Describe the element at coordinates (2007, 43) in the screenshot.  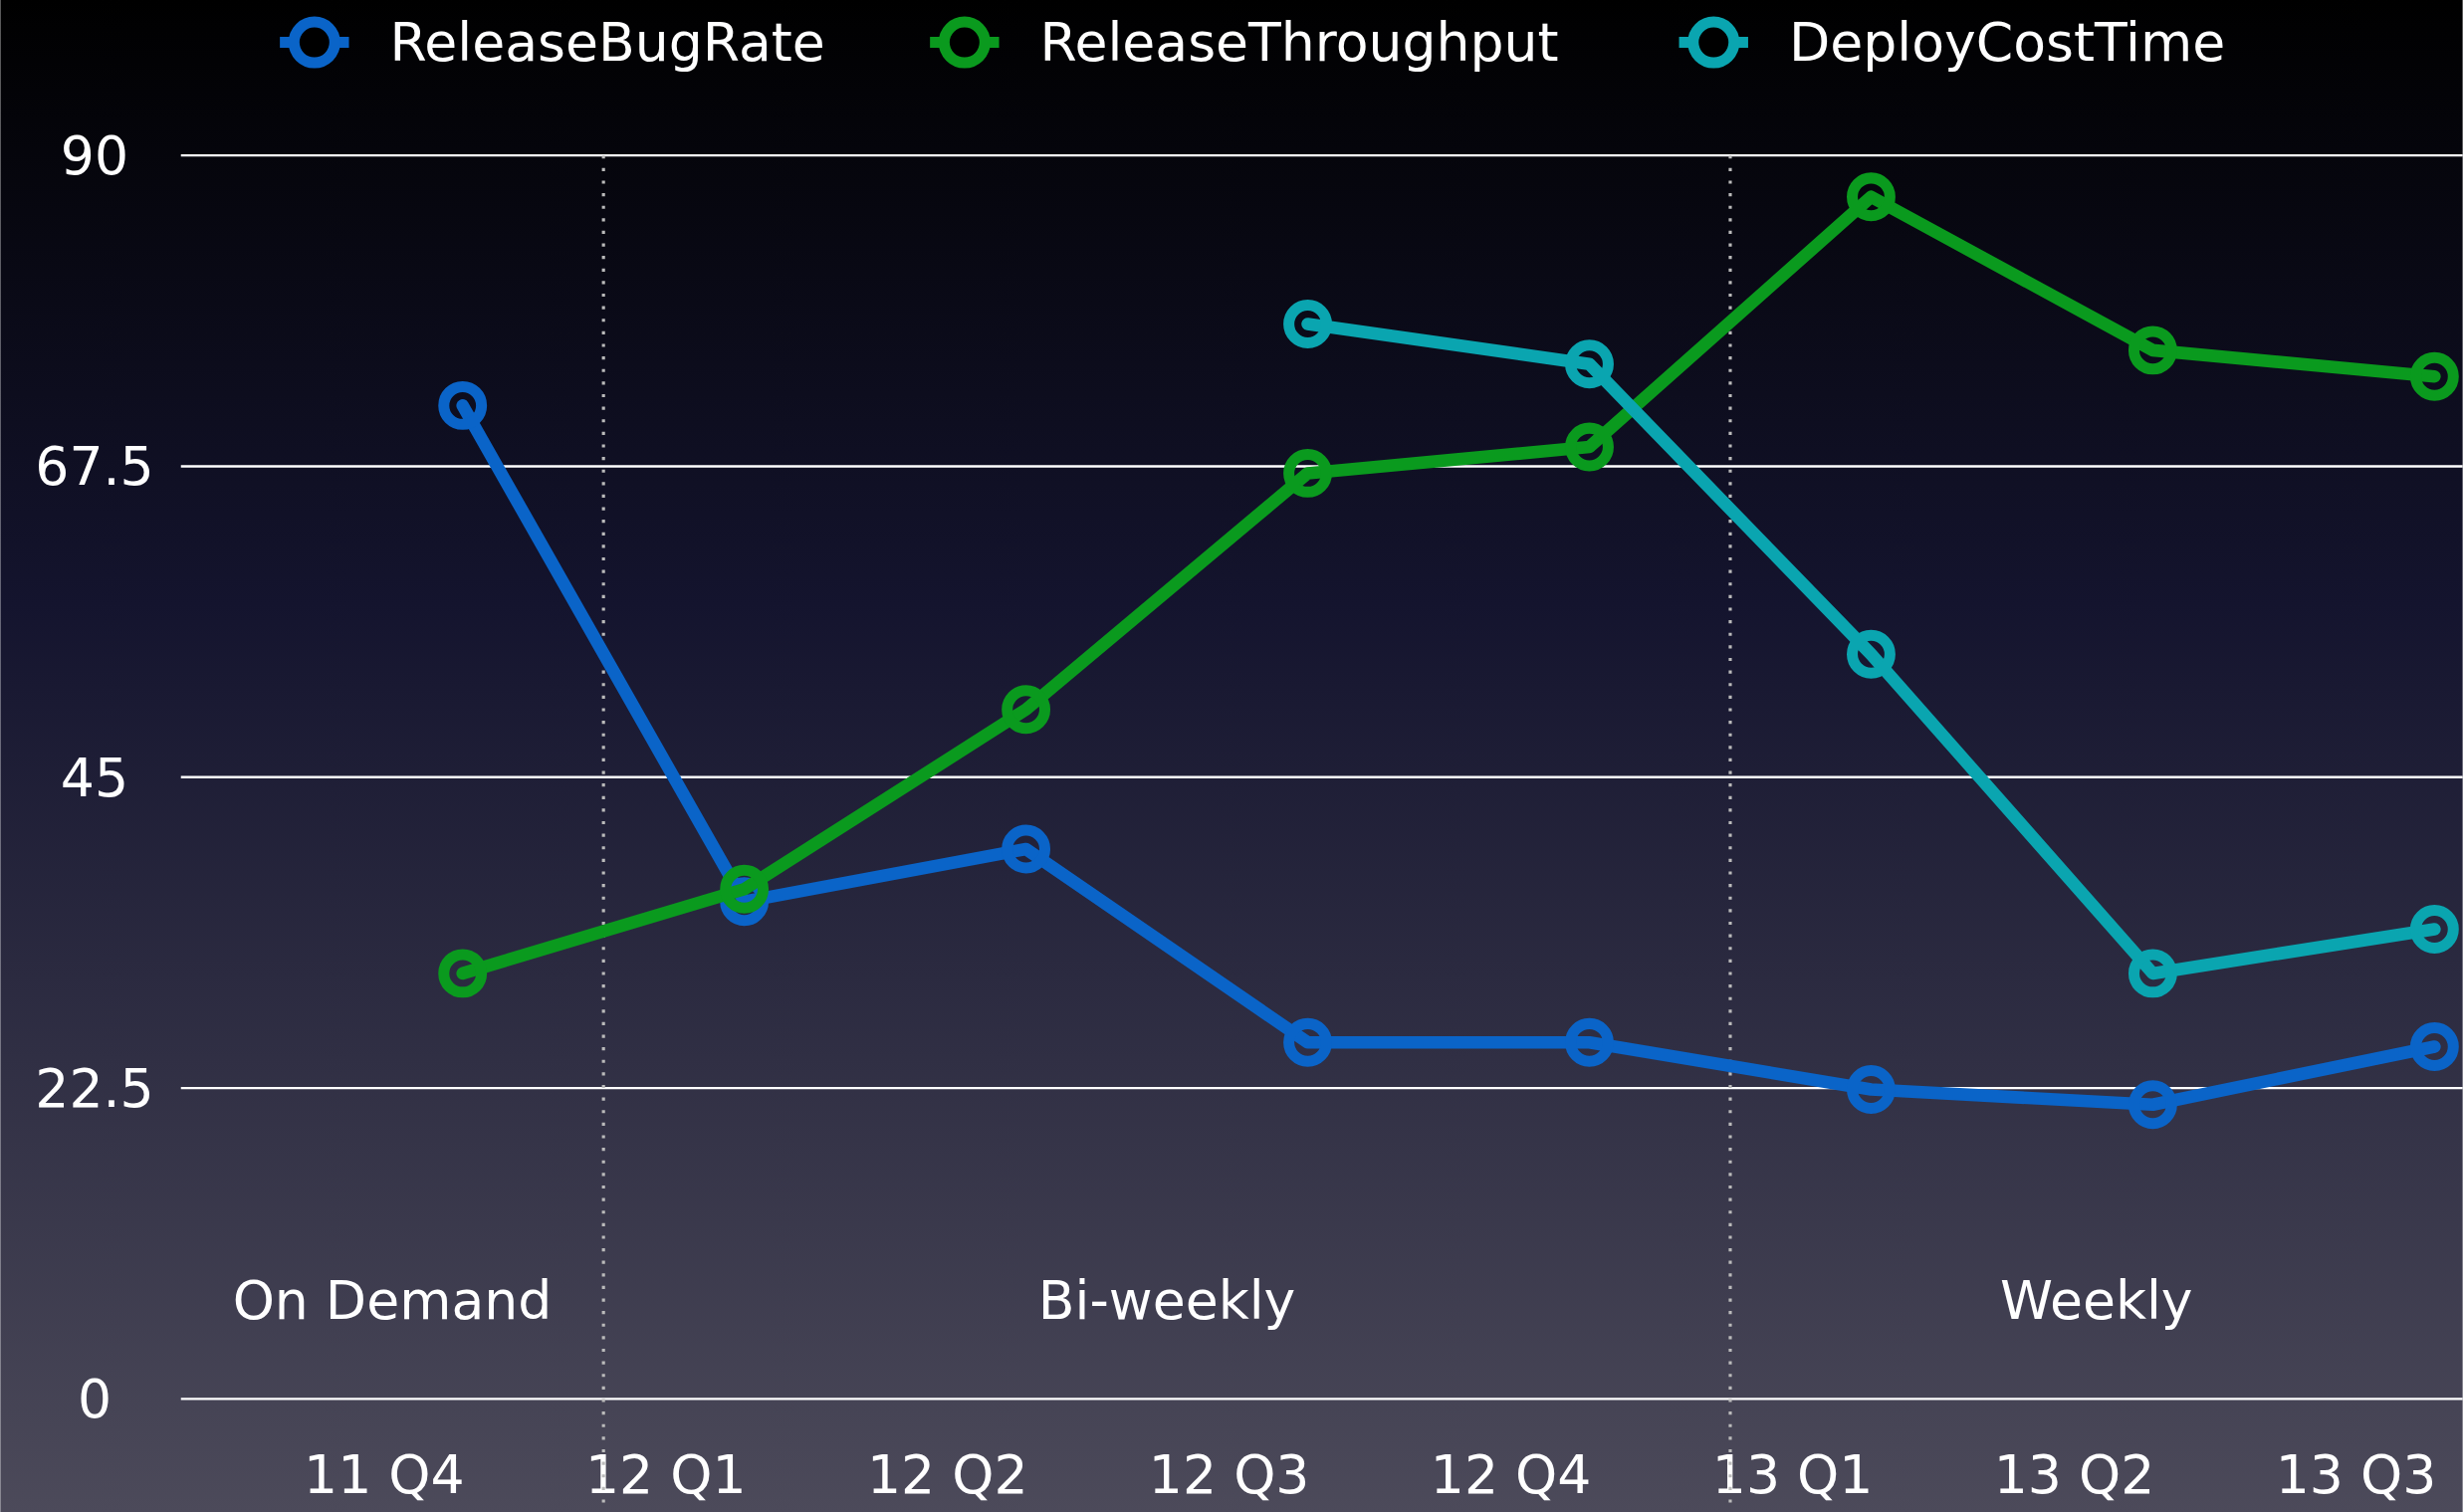
I see `legend-label: DeployCostTime` at that location.